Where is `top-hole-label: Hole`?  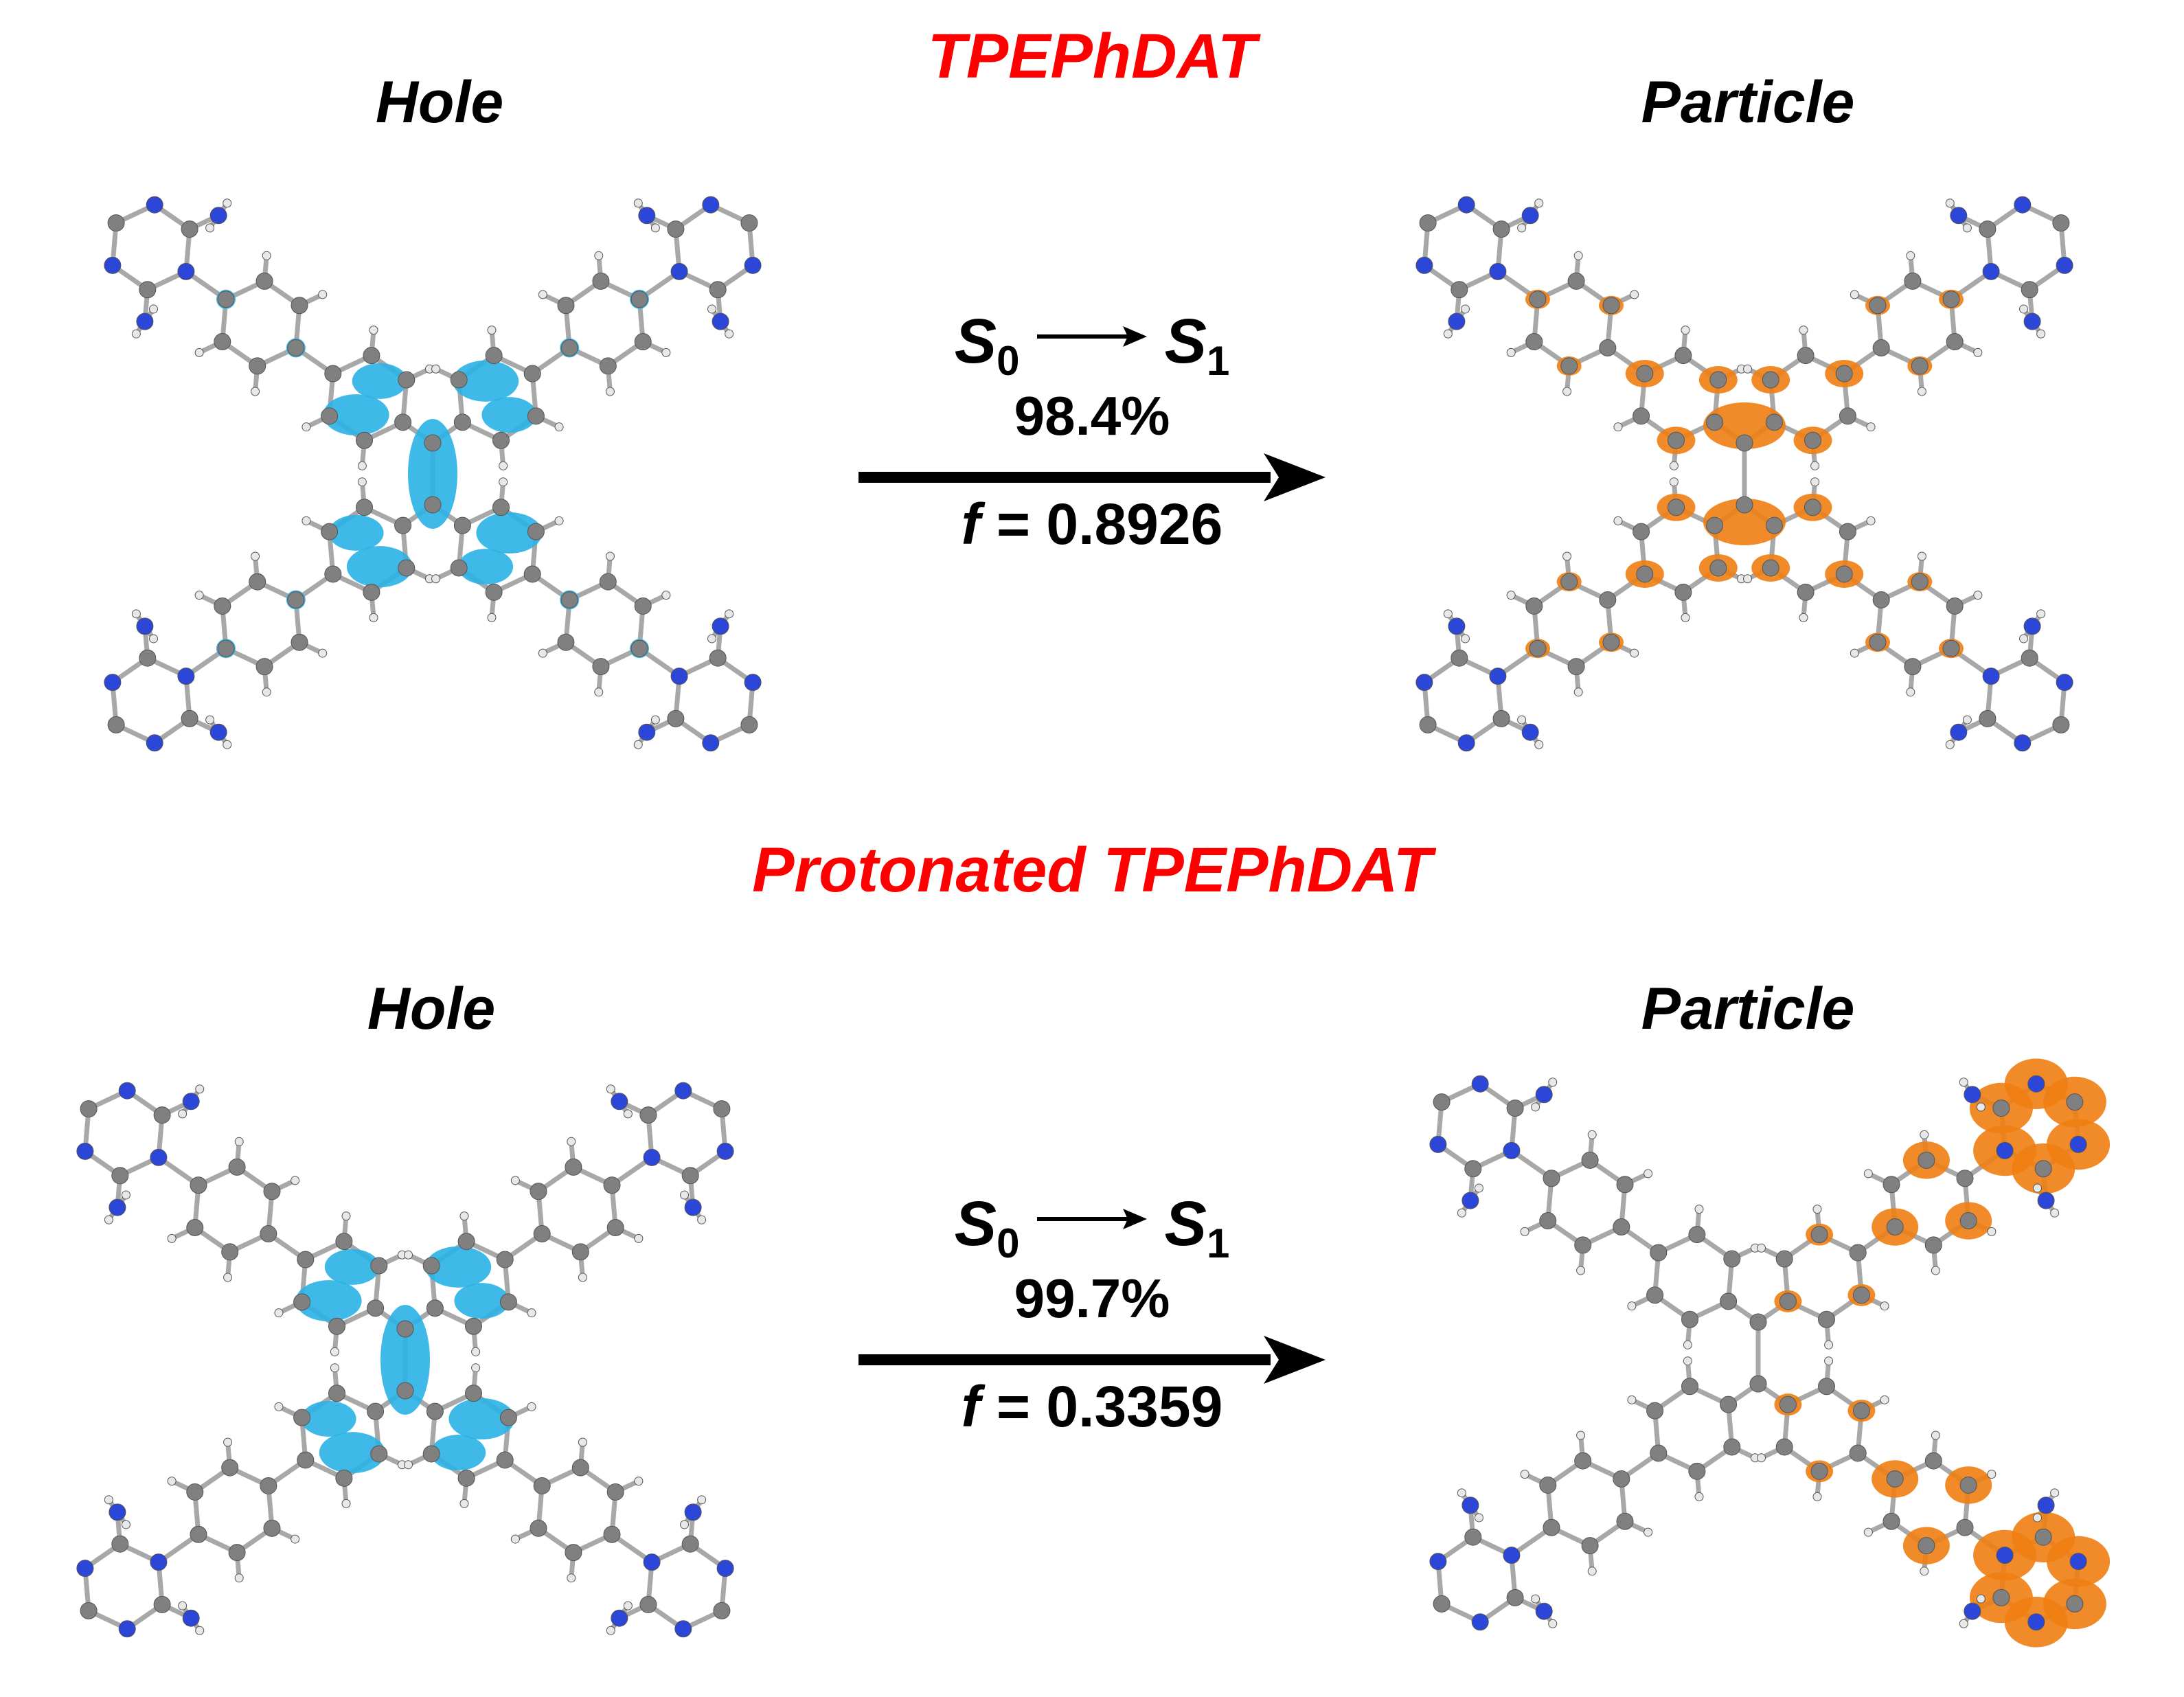
top-hole-label: Hole is located at coordinates (439, 102).